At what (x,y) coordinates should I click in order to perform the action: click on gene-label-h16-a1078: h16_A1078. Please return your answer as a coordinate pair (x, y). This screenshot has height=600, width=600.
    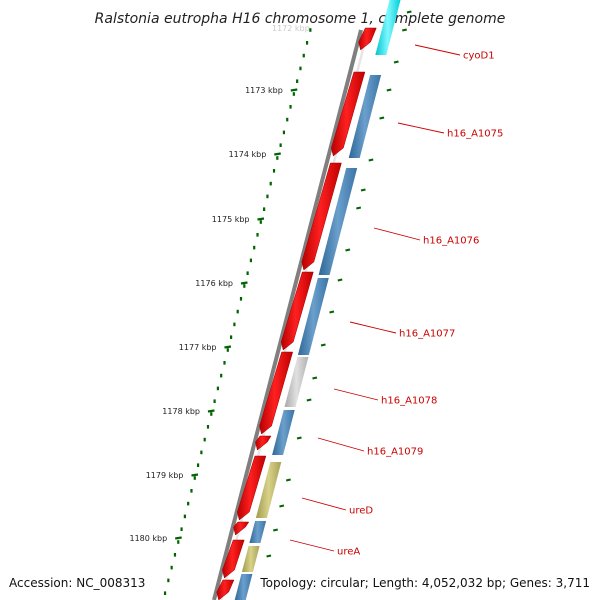
    Looking at the image, I should click on (409, 401).